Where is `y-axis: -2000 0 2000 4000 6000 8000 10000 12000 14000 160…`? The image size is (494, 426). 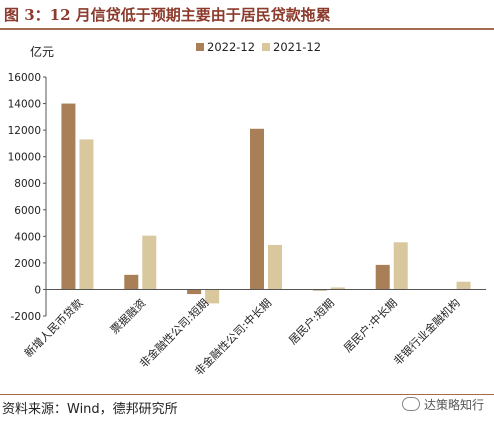 y-axis: -2000 0 2000 4000 6000 8000 10000 12000 14000 160… is located at coordinates (27, 197).